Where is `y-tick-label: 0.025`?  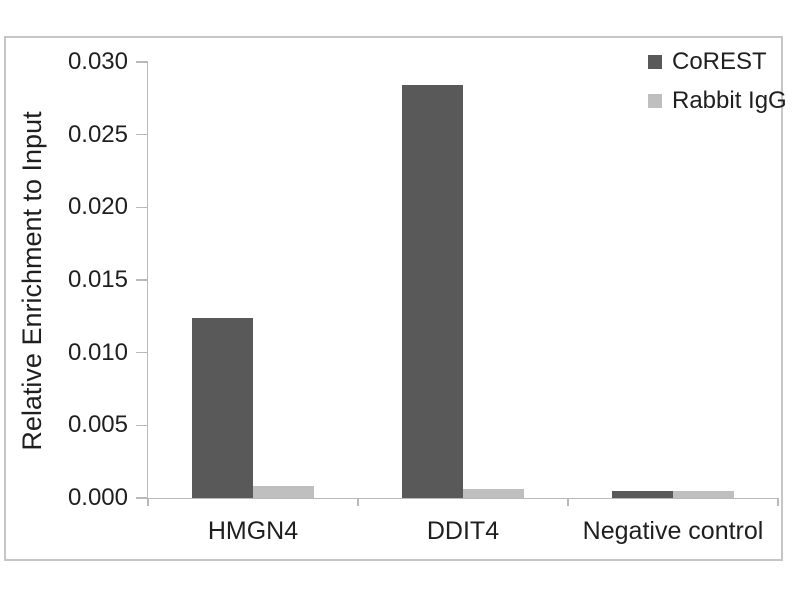
y-tick-label: 0.025 is located at coordinates (97, 134).